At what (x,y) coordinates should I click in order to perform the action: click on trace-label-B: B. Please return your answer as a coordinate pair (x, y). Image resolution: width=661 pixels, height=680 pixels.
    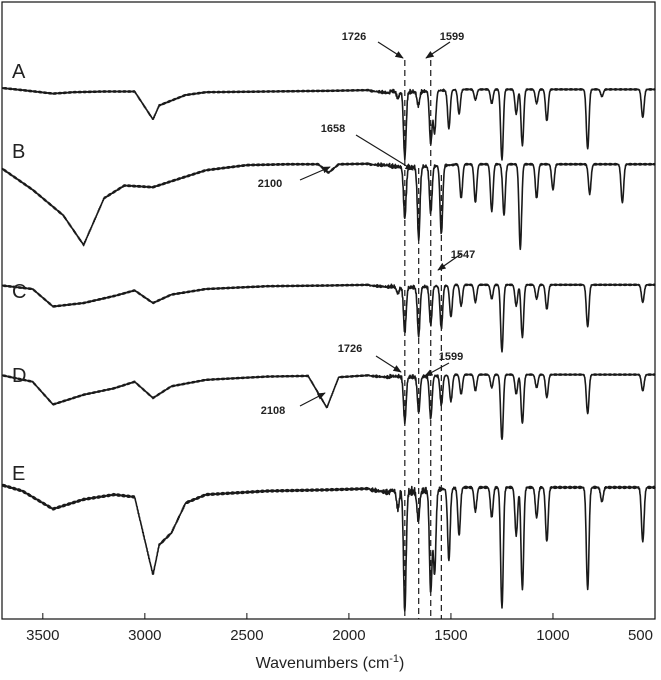
    Looking at the image, I should click on (18, 152).